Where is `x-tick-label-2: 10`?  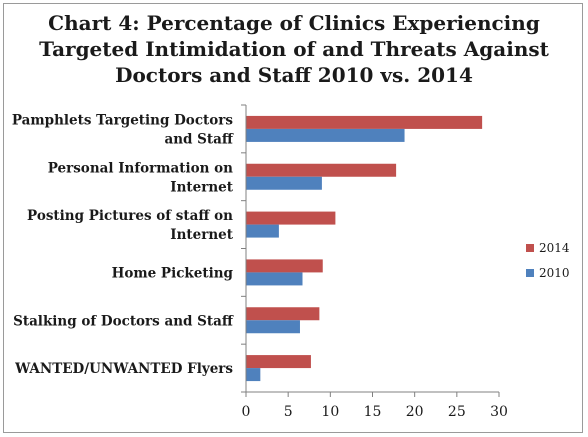 x-tick-label-2: 10 is located at coordinates (330, 412).